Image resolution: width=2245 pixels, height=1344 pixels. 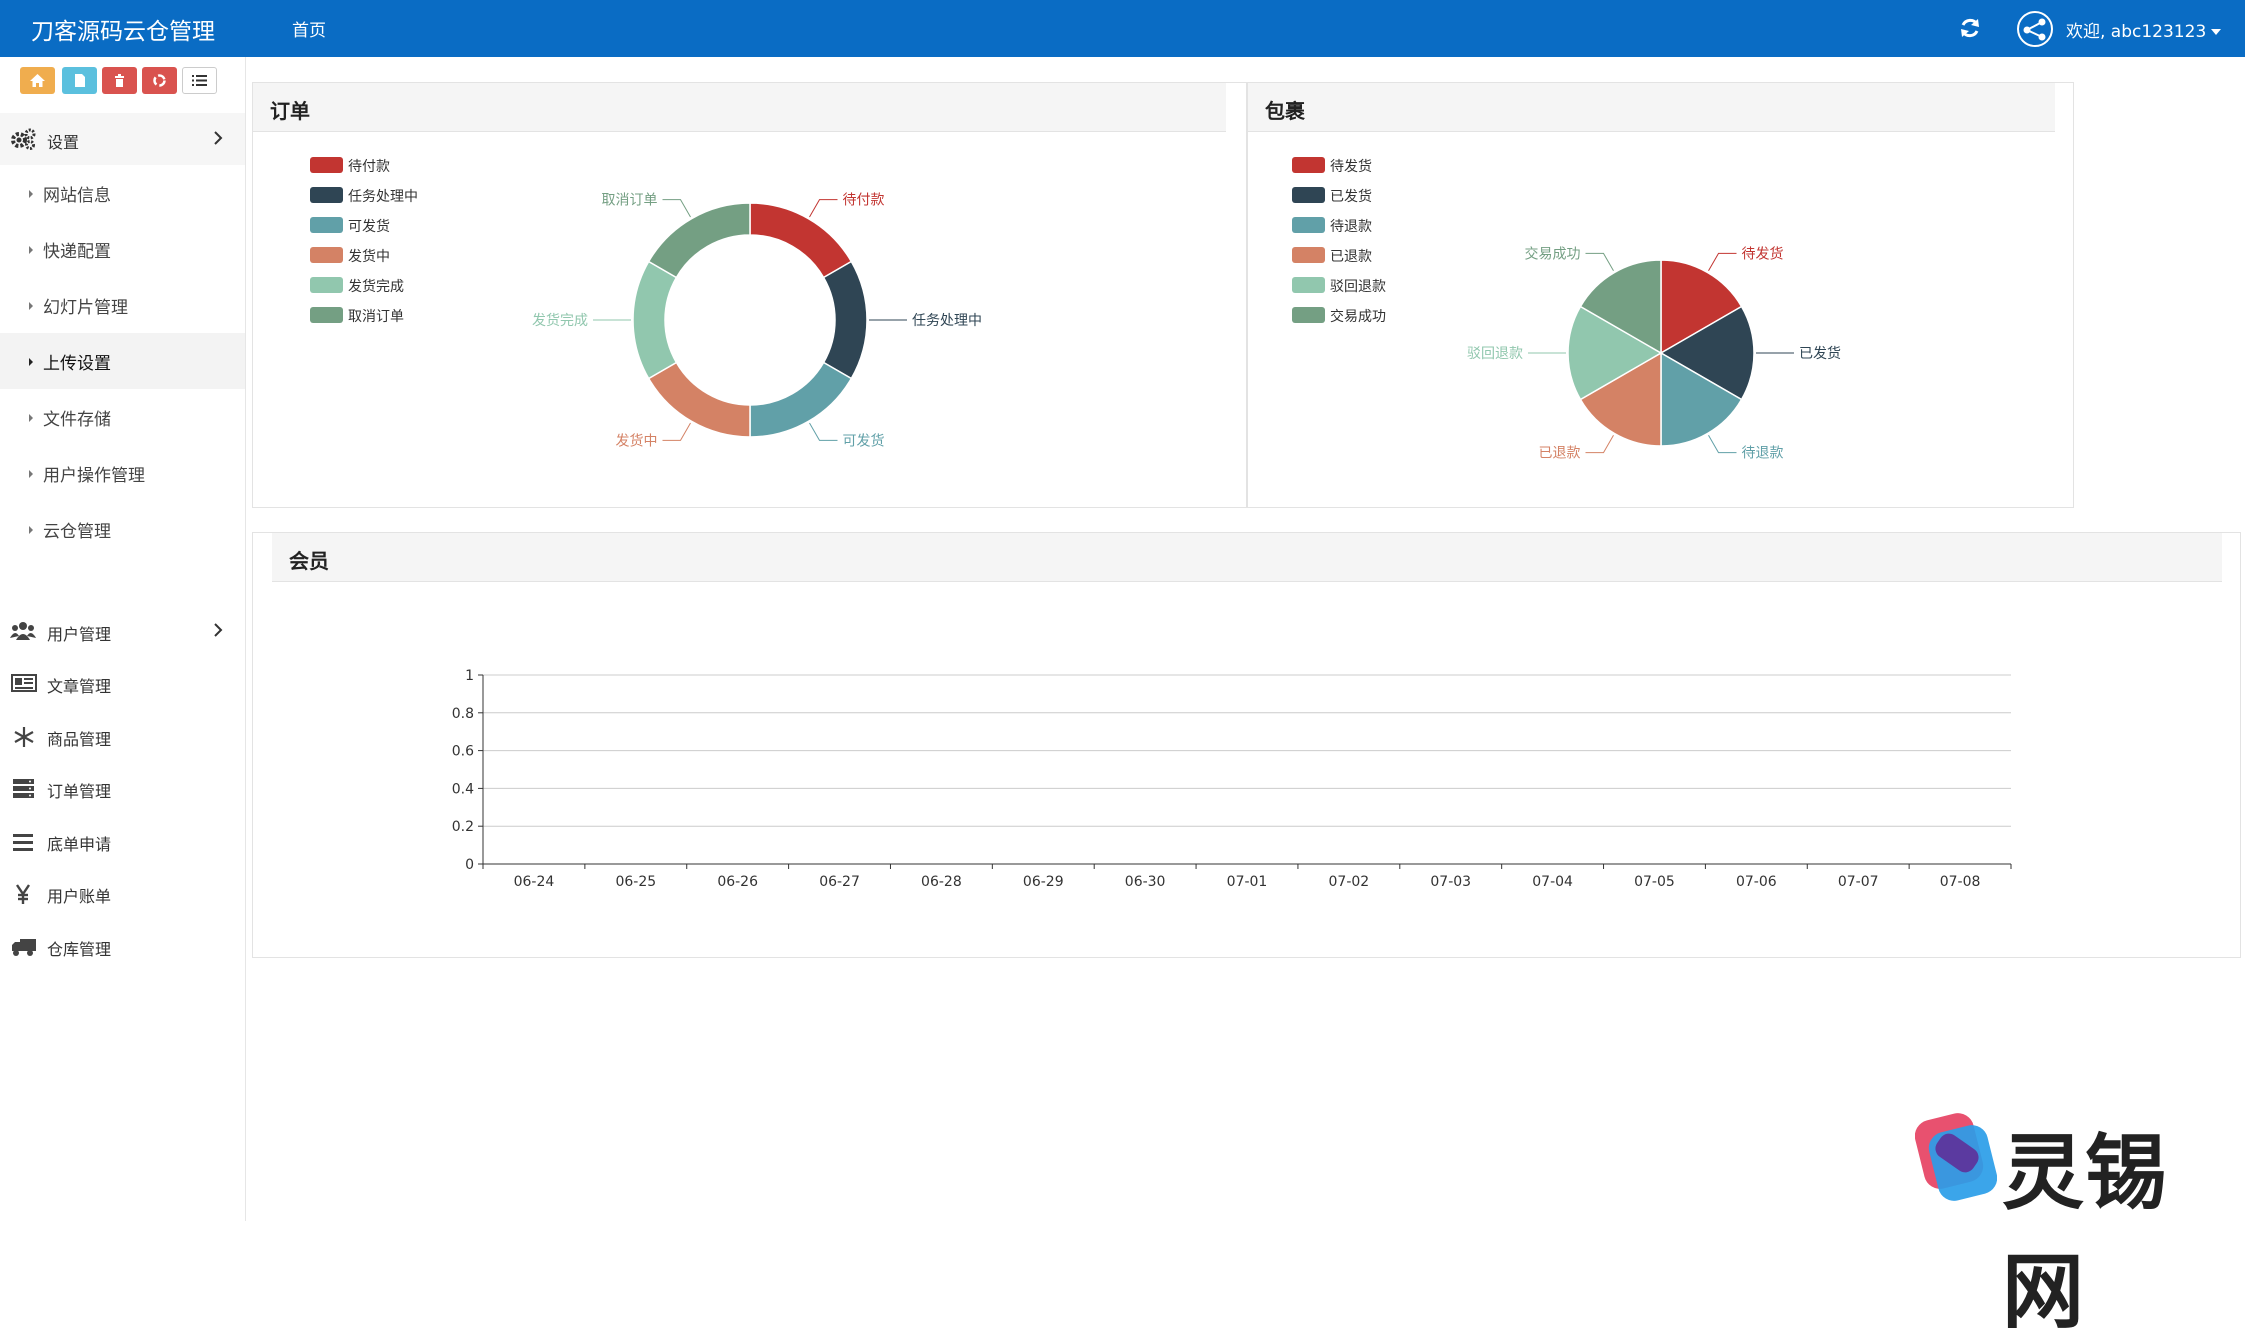 What do you see at coordinates (420, 165) in the screenshot?
I see `orders-legend-item: 待付款` at bounding box center [420, 165].